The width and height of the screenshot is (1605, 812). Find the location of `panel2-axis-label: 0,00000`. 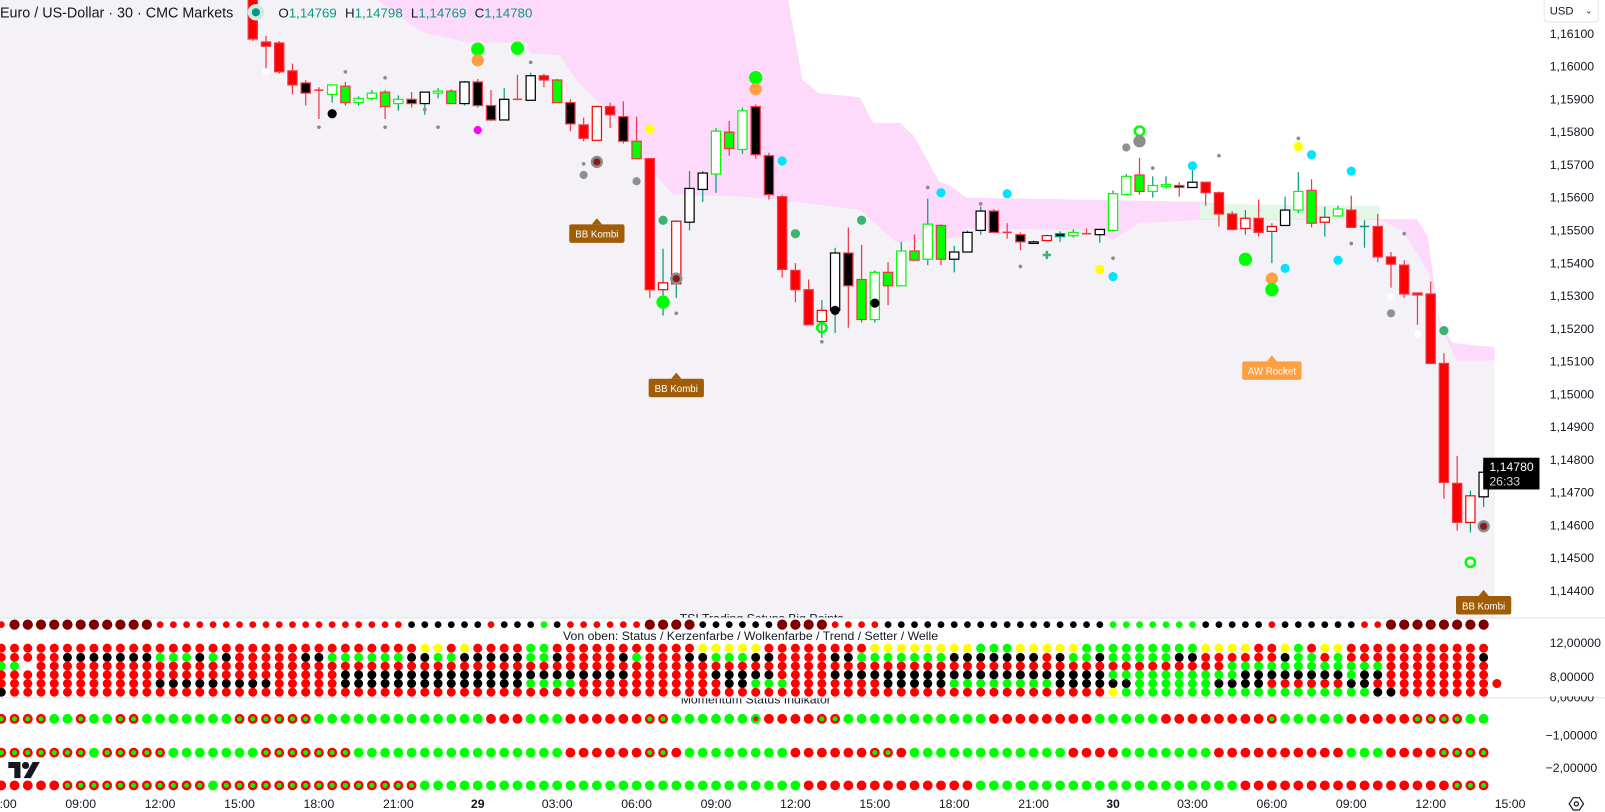

panel2-axis-label: 0,00000 is located at coordinates (1572, 700).